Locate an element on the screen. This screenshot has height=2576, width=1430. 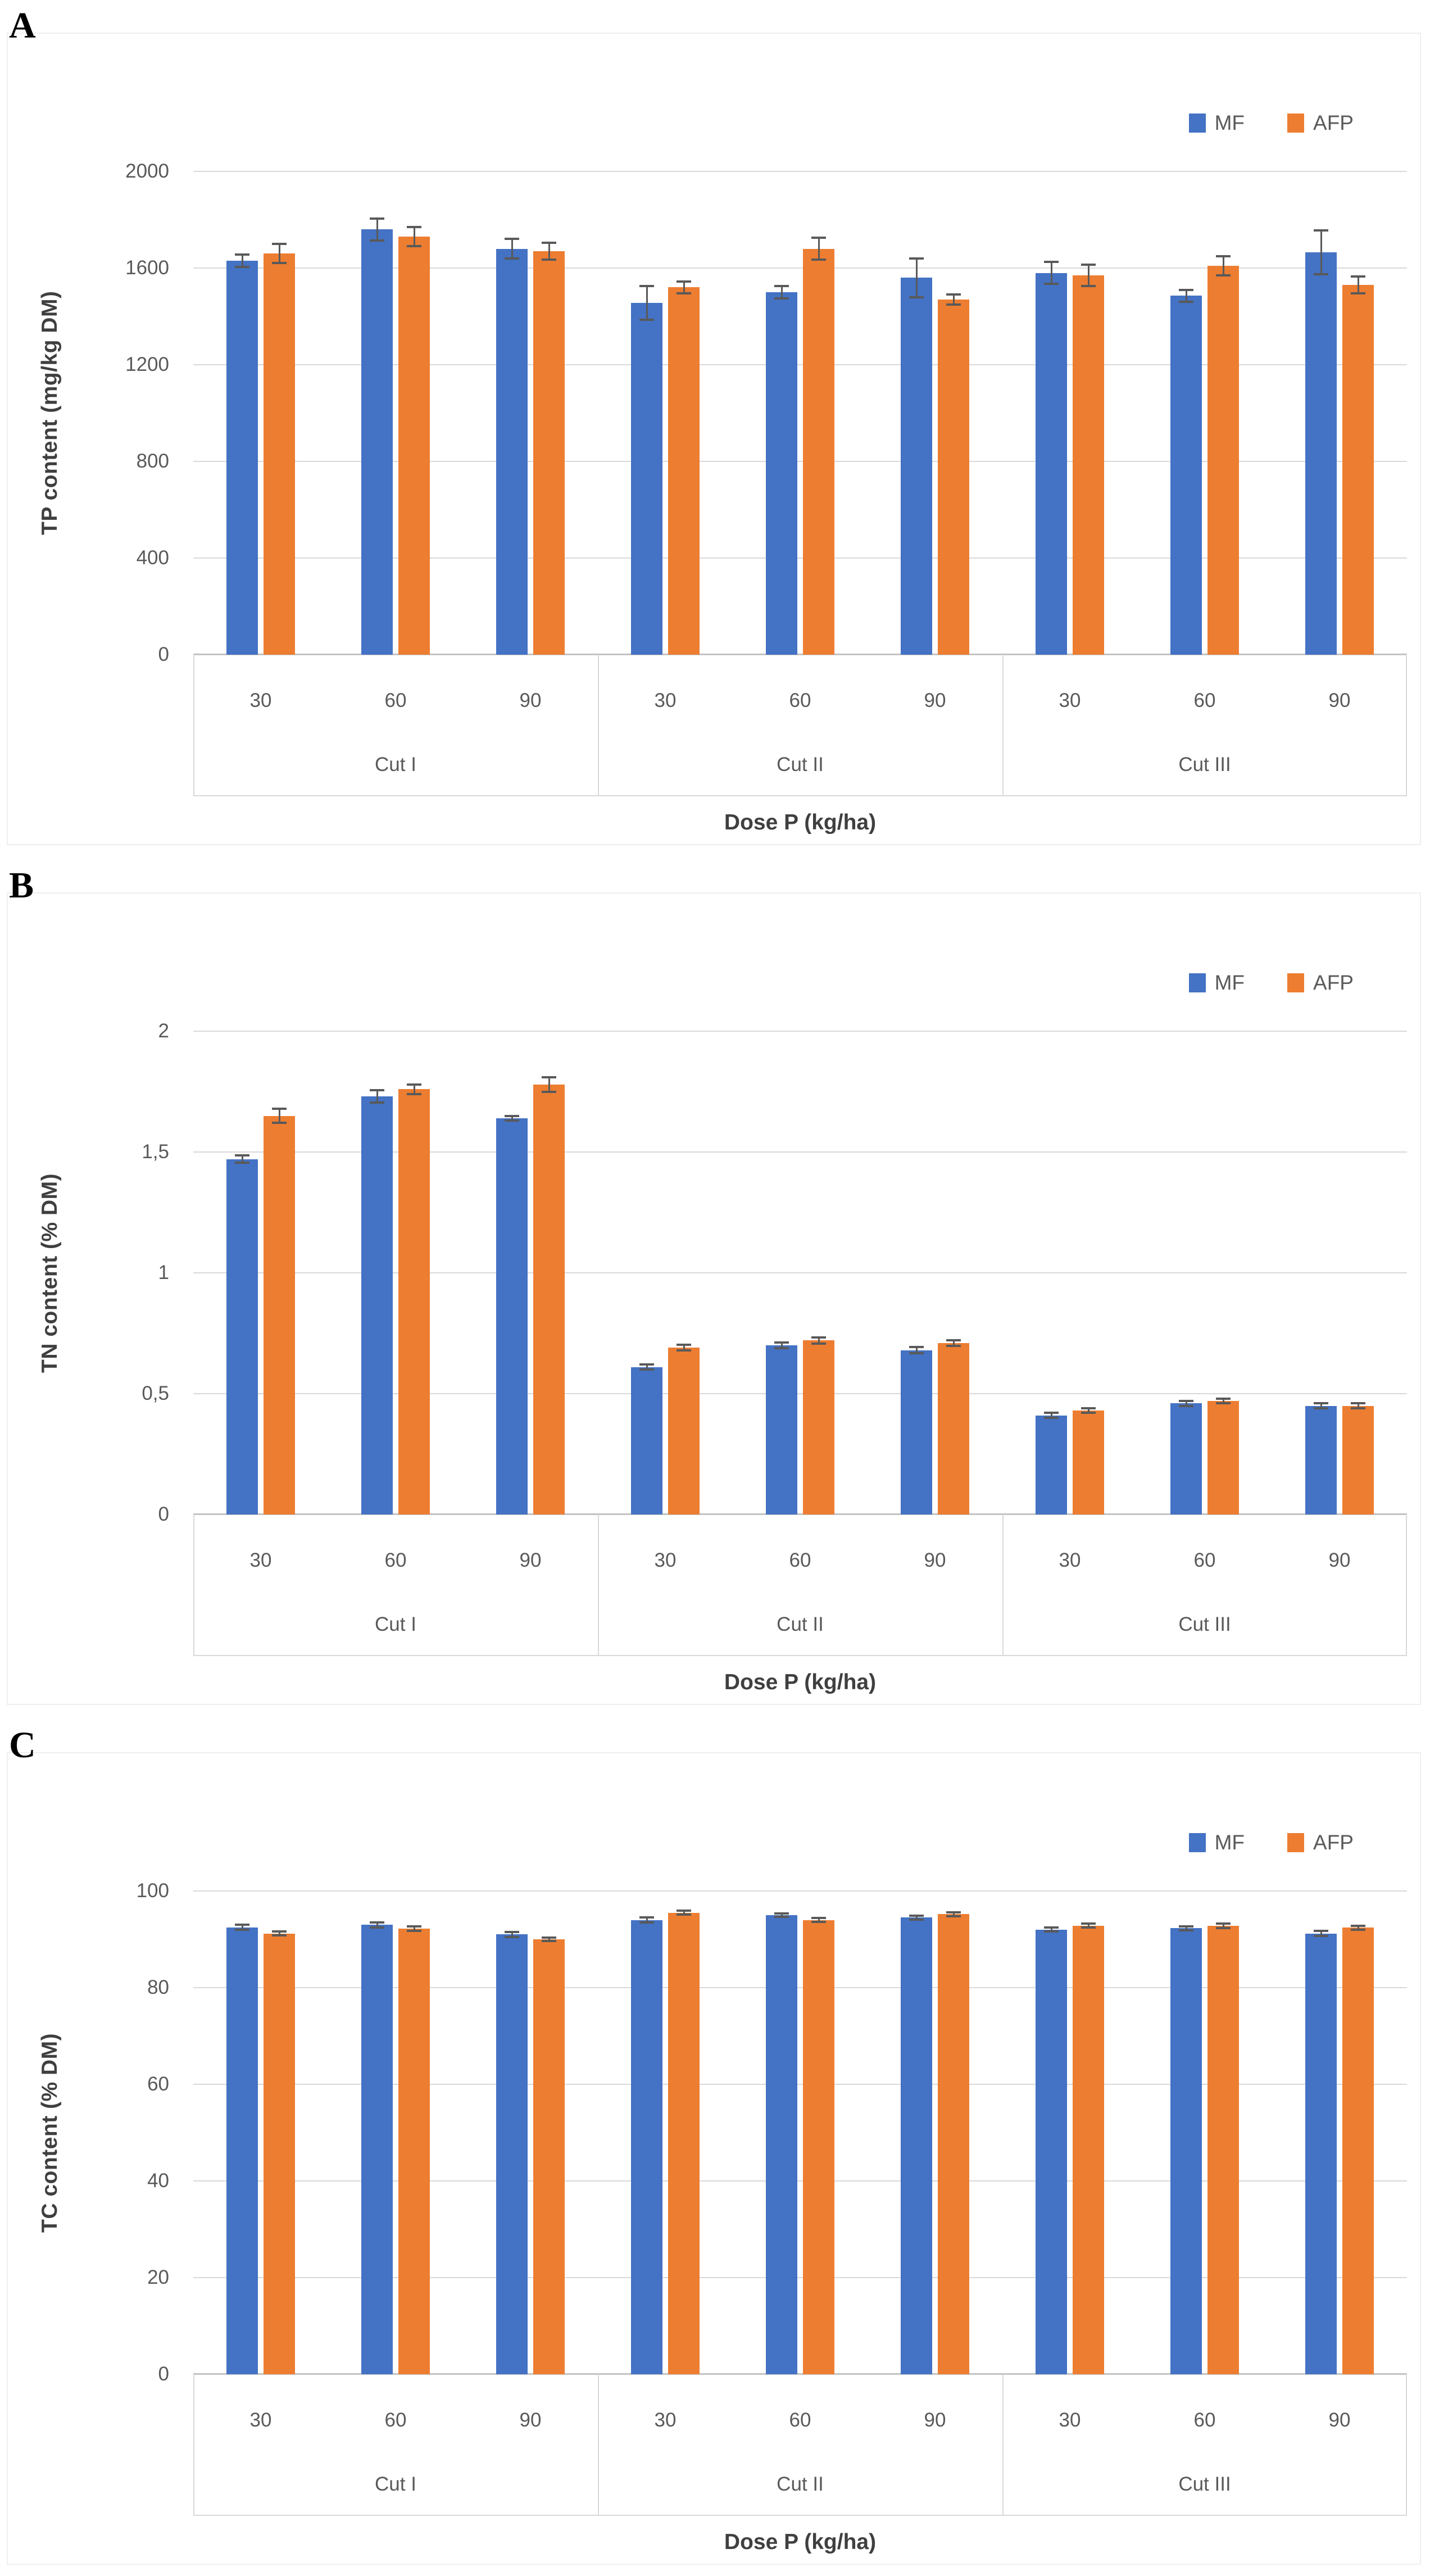
category-axis: 30 60 90 Cut I 30 60 90 Cut II 30 60 90 Cut III is located at coordinates (800, 2445).